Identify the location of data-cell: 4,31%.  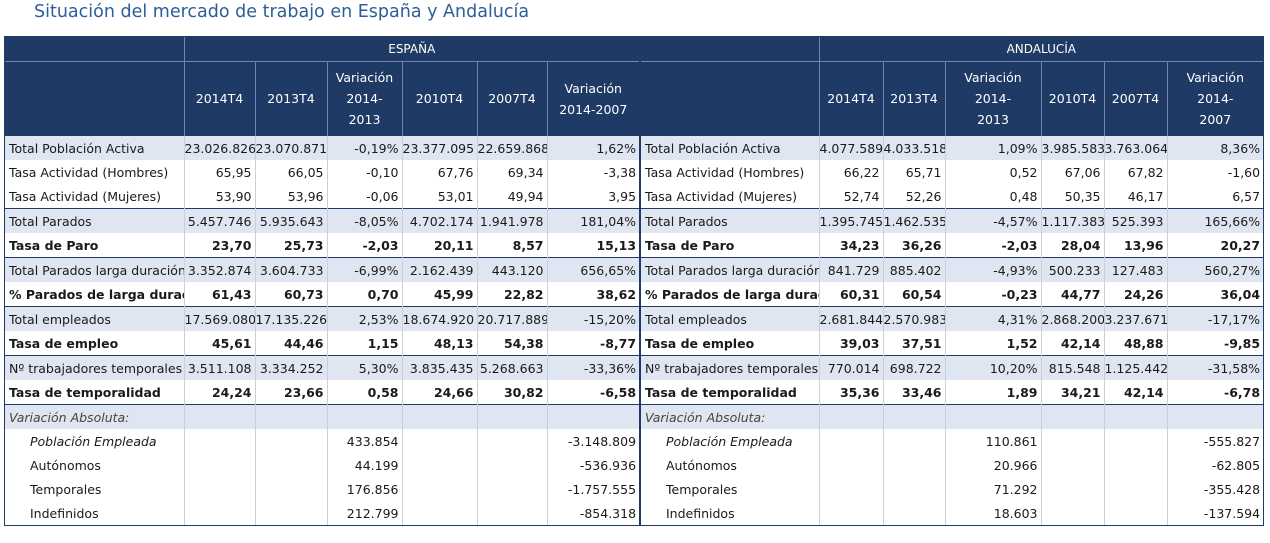
(992, 318).